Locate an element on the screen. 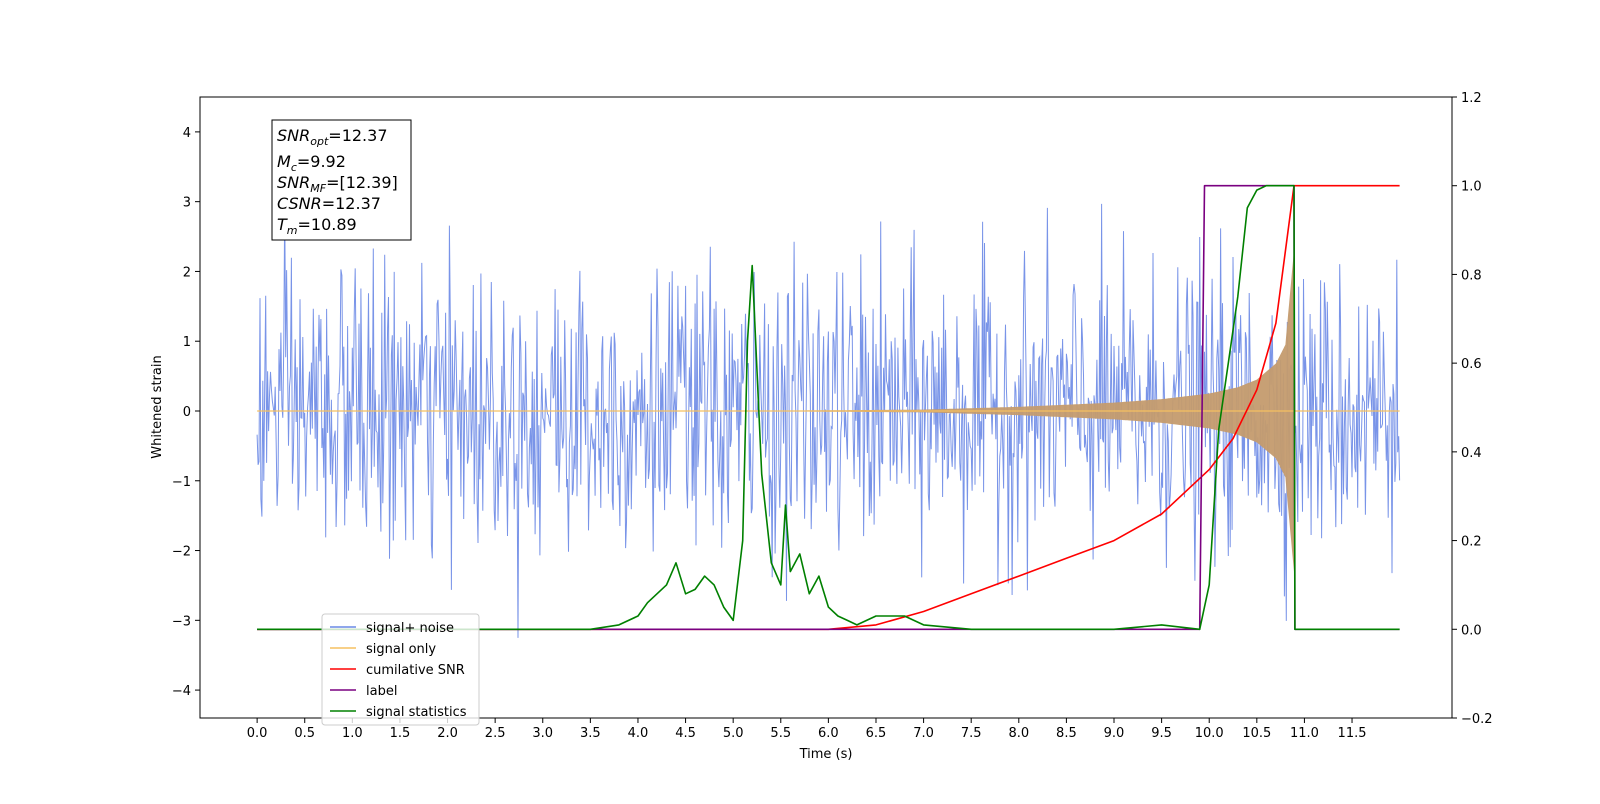 This screenshot has height=804, width=1600. x-axis-title: Time (s) is located at coordinates (826, 754).